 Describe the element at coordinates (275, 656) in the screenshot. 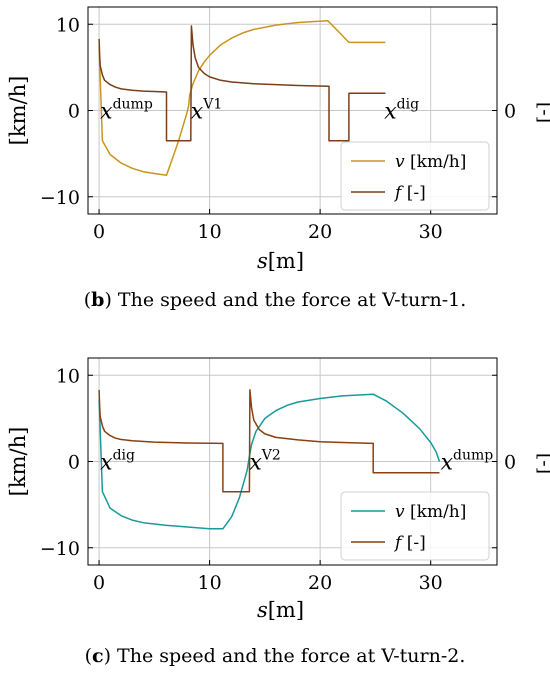

I see `caption-c: (c) The speed and the force at V-turn-2.` at that location.